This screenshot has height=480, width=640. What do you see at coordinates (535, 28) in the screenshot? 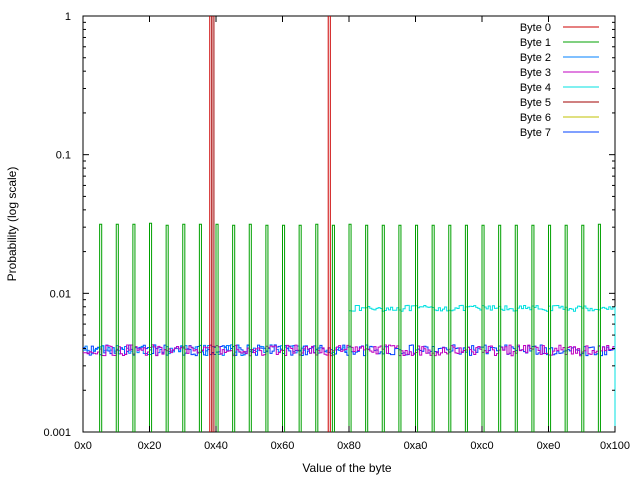
I see `legend-label: Byte 0` at bounding box center [535, 28].